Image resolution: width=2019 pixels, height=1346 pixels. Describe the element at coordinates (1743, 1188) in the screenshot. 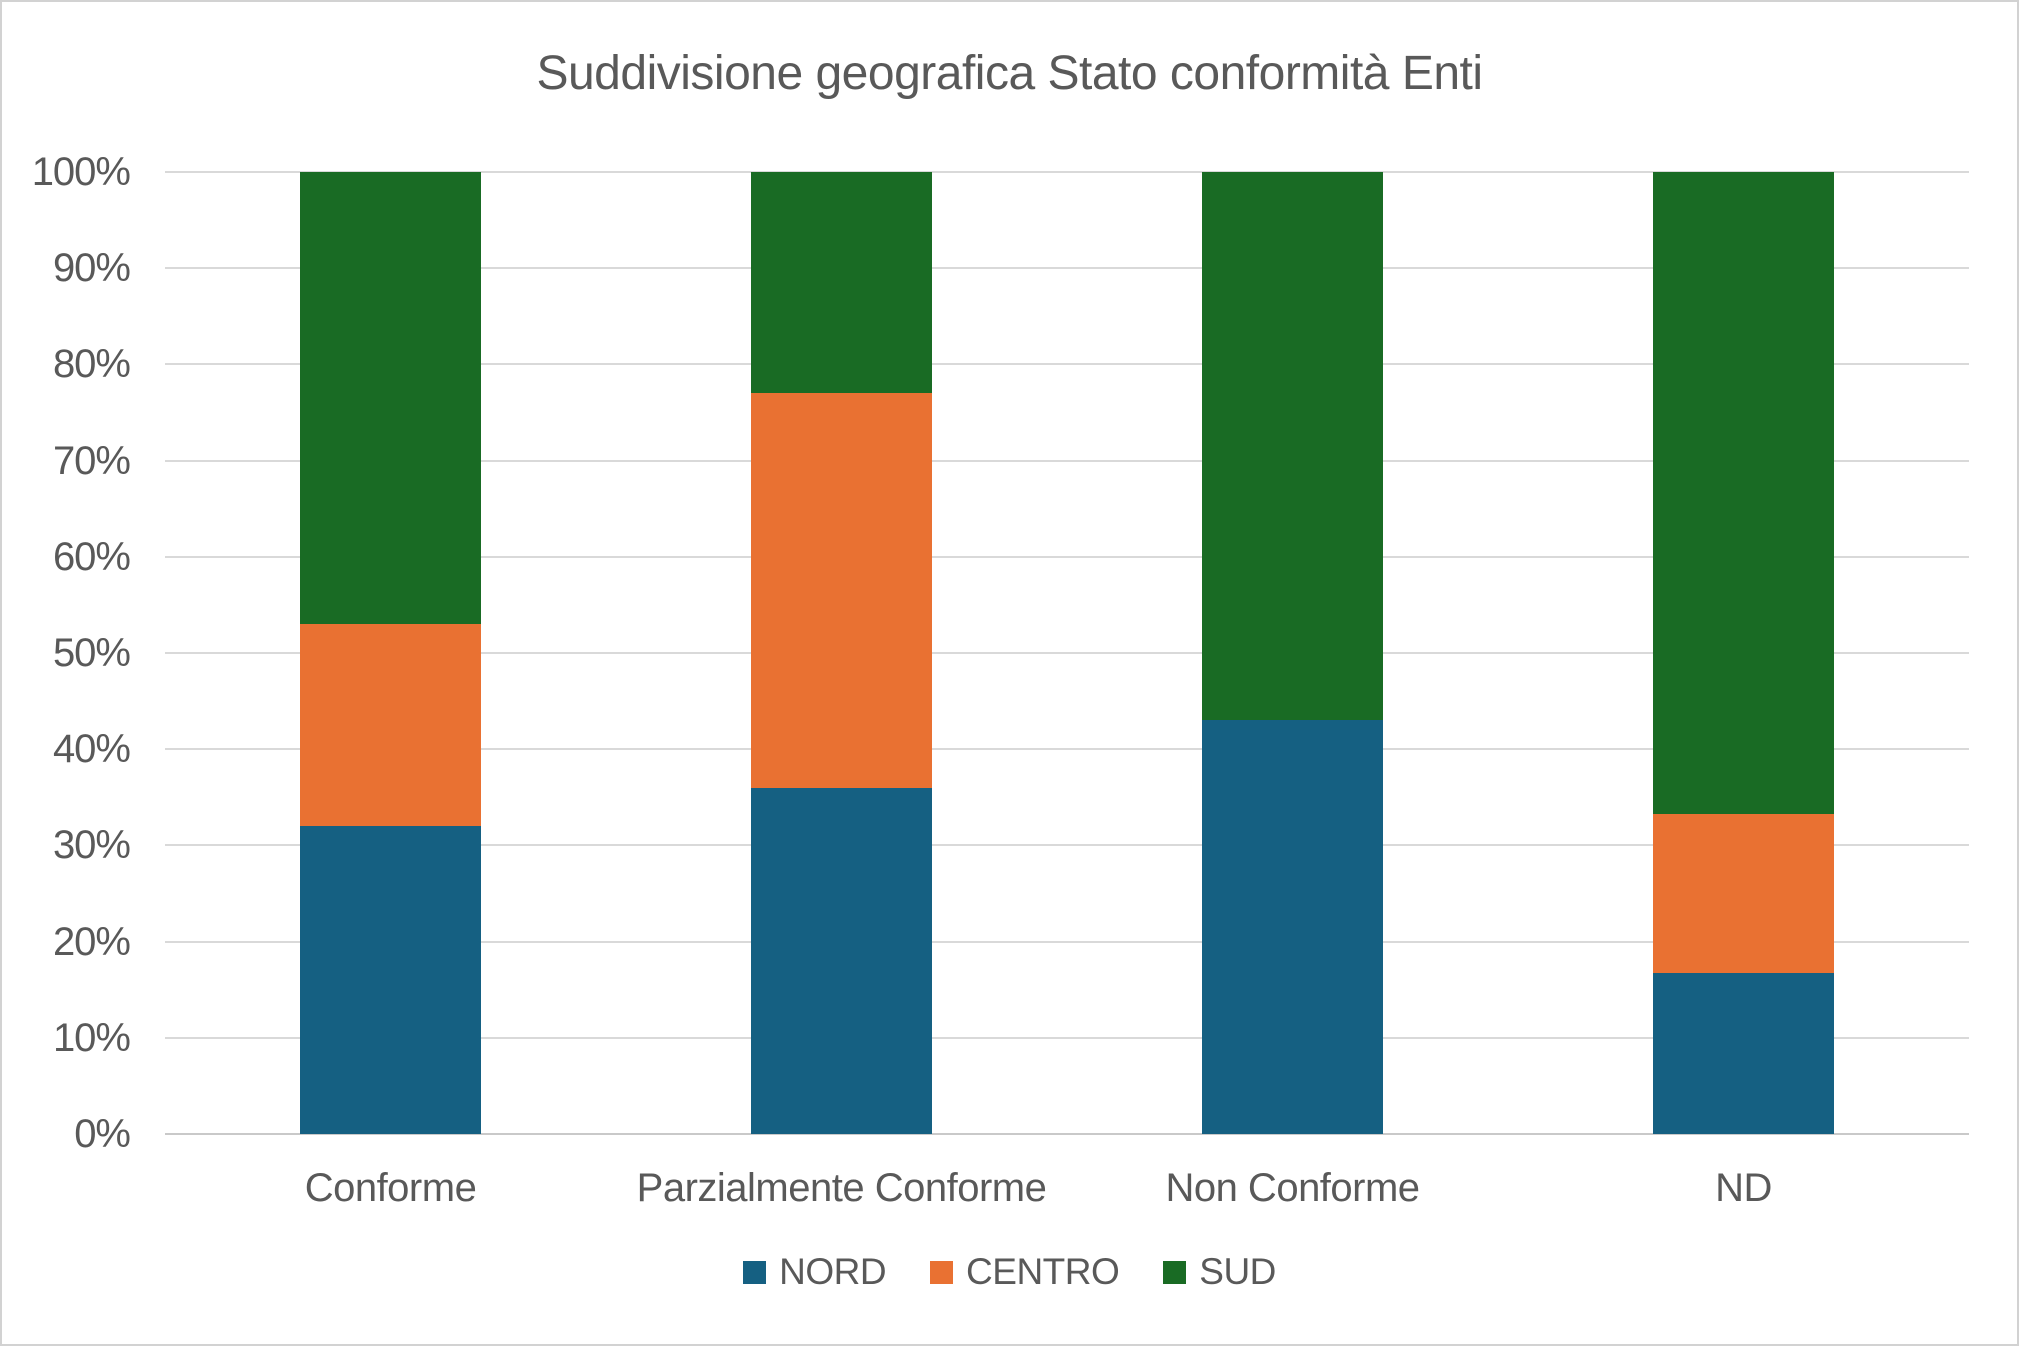

I see `x-axis-label-nd: ND` at that location.